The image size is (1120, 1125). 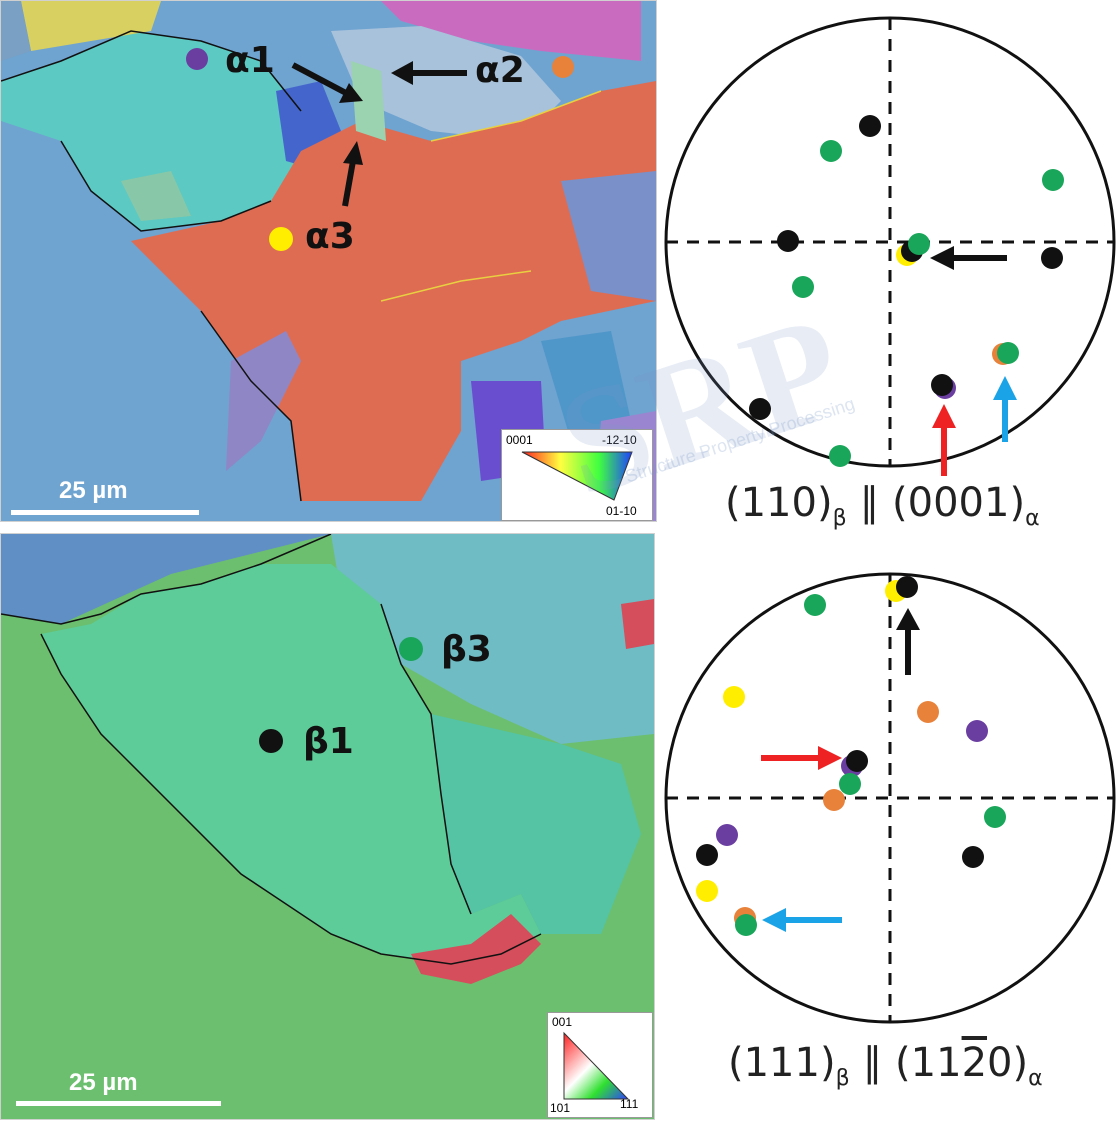 What do you see at coordinates (341, 695) in the screenshot?
I see `beta-markers` at bounding box center [341, 695].